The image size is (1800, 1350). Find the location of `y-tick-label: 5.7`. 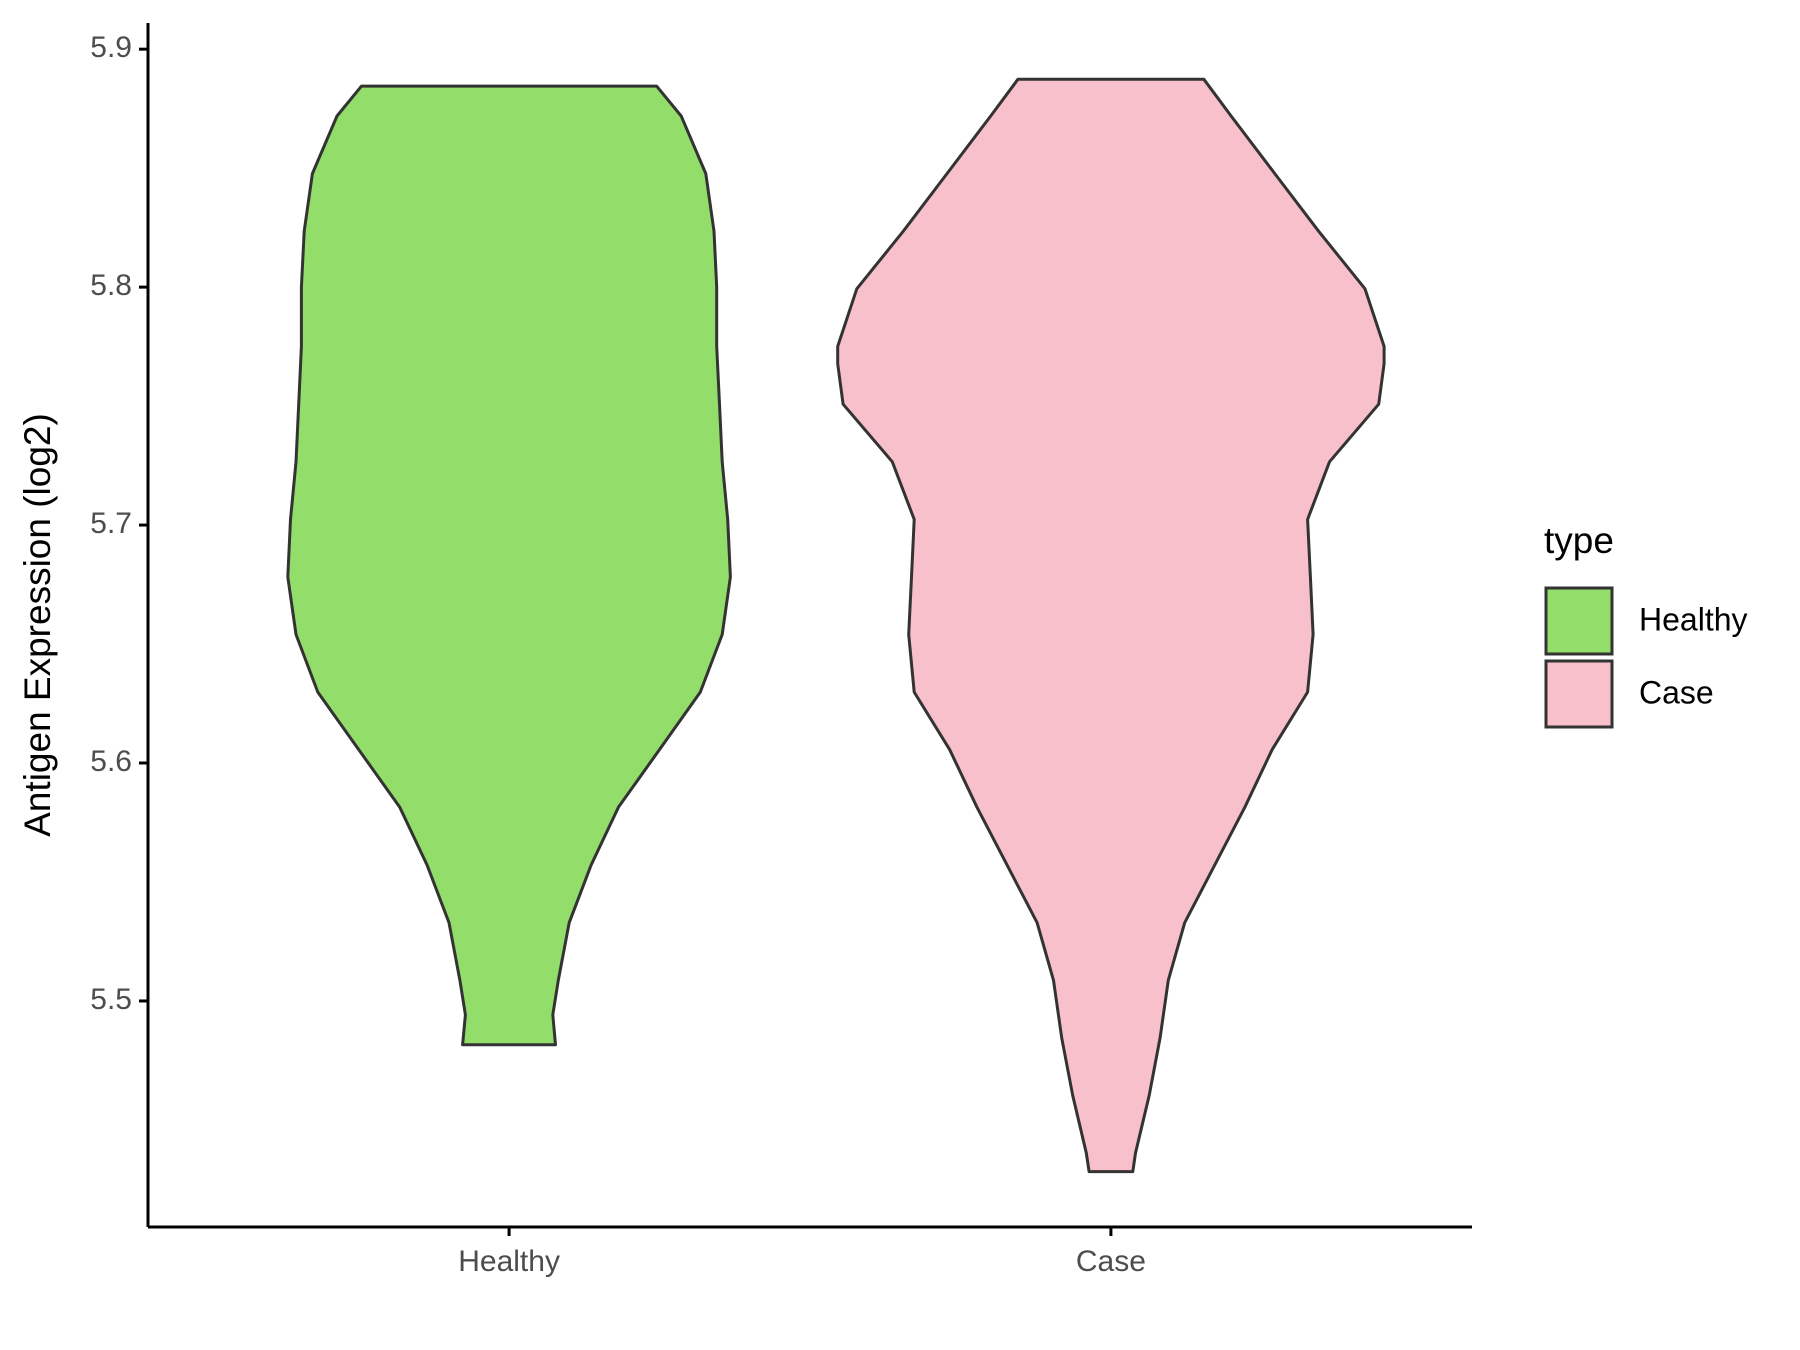

y-tick-label: 5.7 is located at coordinates (111, 523).